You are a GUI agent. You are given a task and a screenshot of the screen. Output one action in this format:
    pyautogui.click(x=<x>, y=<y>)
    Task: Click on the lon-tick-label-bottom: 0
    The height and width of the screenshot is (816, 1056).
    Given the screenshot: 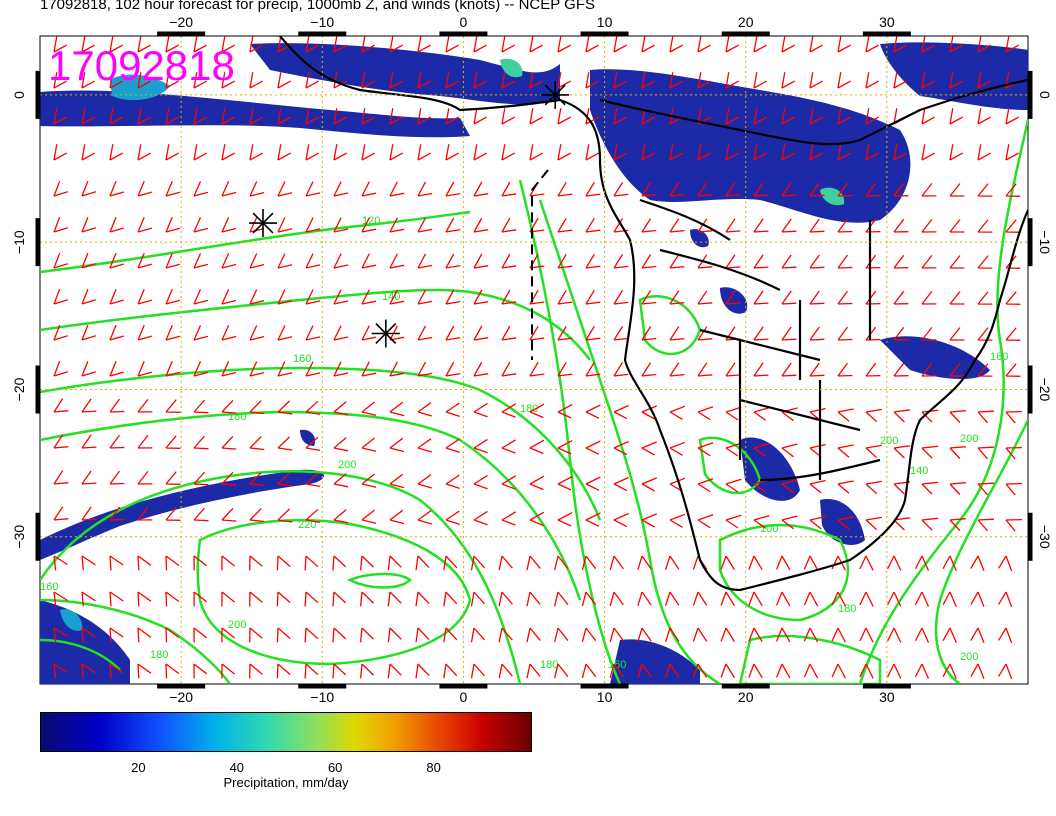 What is the action you would take?
    pyautogui.click(x=464, y=697)
    